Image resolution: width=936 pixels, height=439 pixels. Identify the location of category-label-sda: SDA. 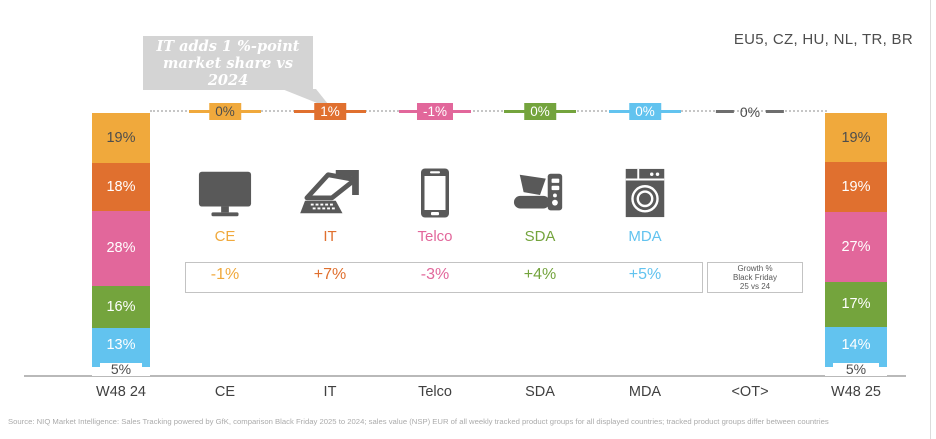
(540, 236).